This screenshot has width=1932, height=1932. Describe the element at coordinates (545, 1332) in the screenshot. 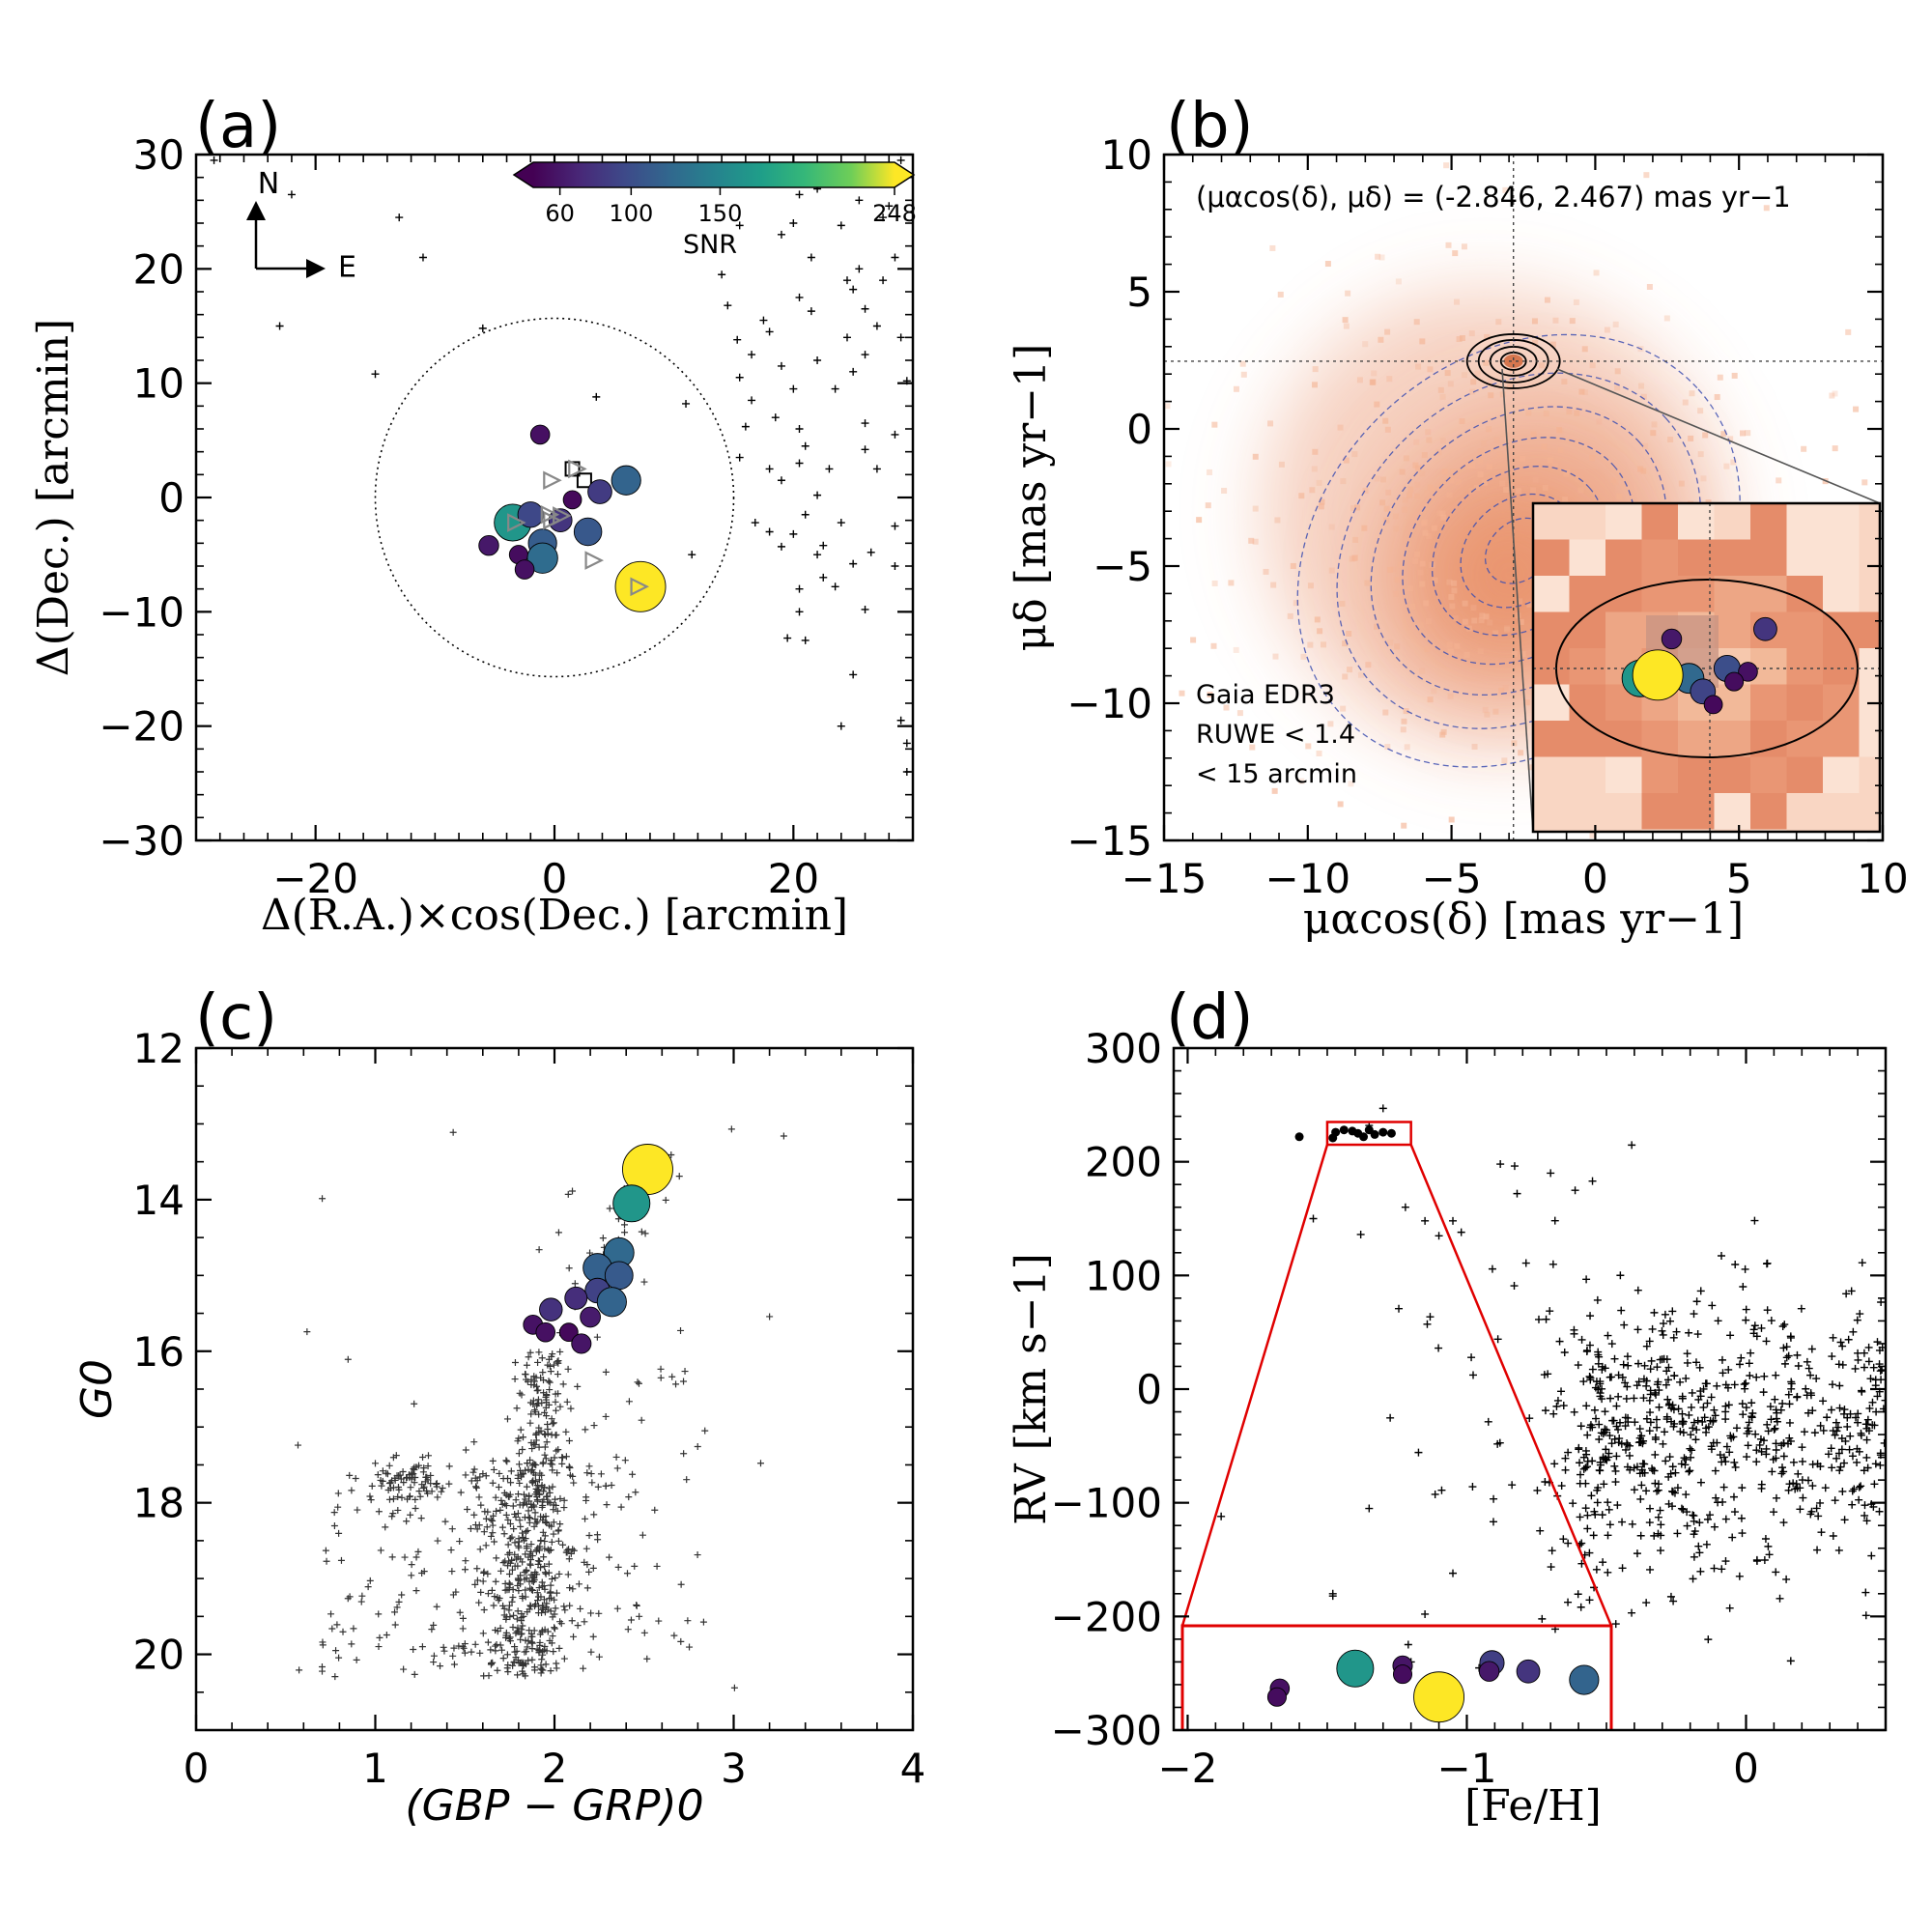

I see `c-member-star` at that location.